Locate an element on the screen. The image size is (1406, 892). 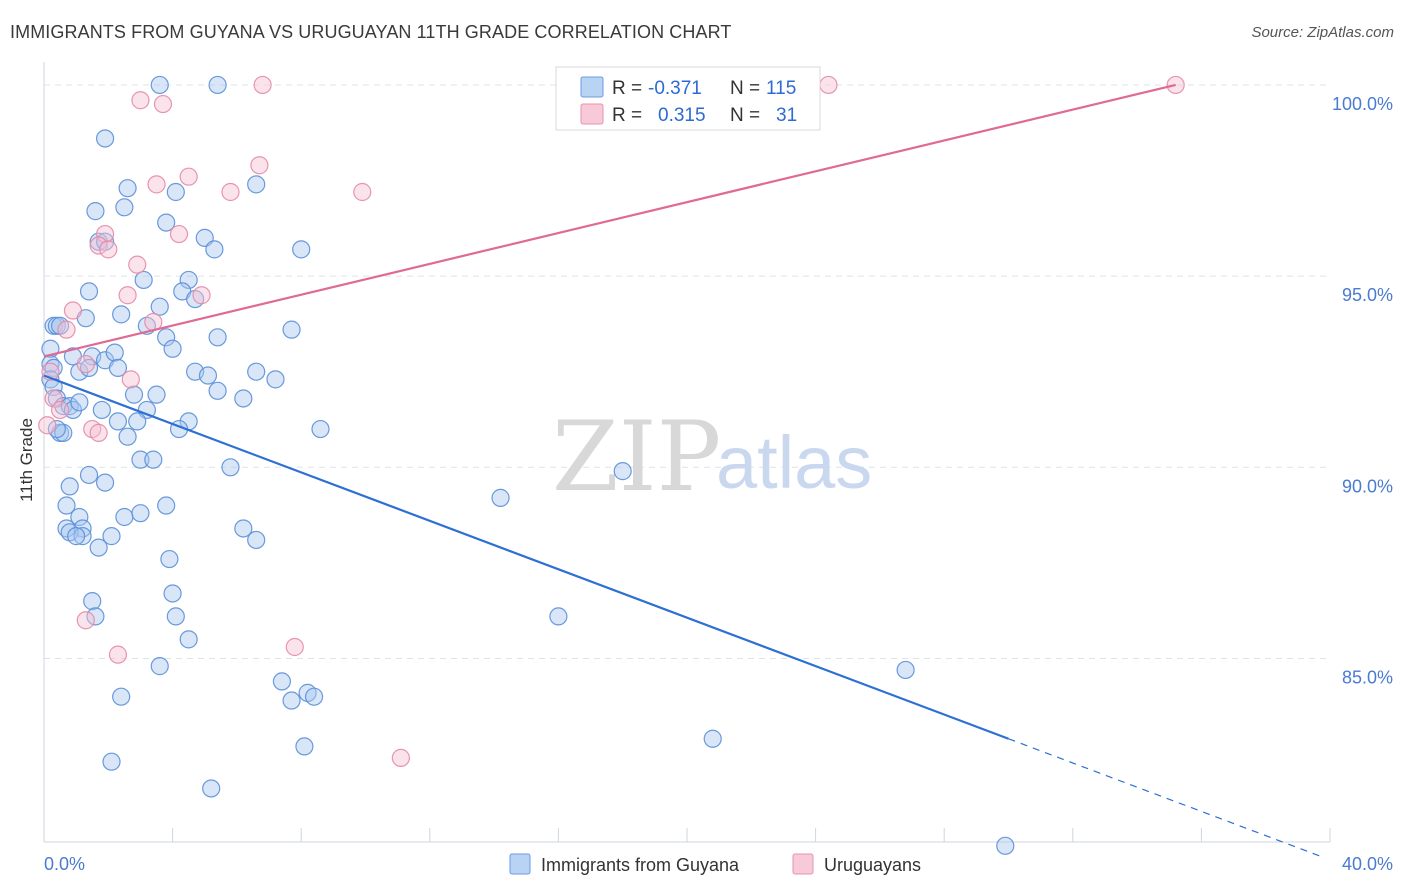
watermark: ZIP atlas is located at coordinates (712, 457).